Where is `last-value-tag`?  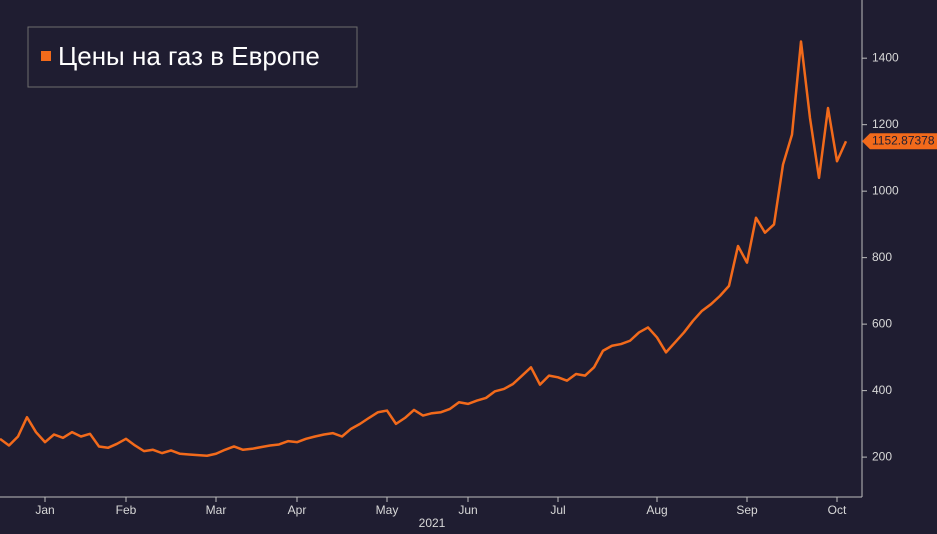 last-value-tag is located at coordinates (899, 141).